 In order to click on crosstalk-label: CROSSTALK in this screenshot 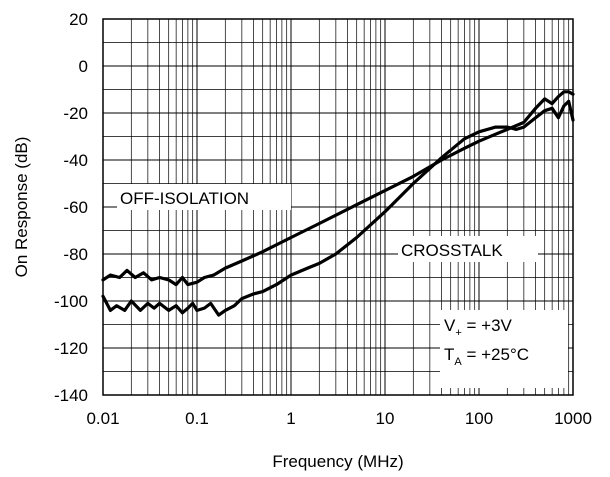, I will do `click(452, 250)`.